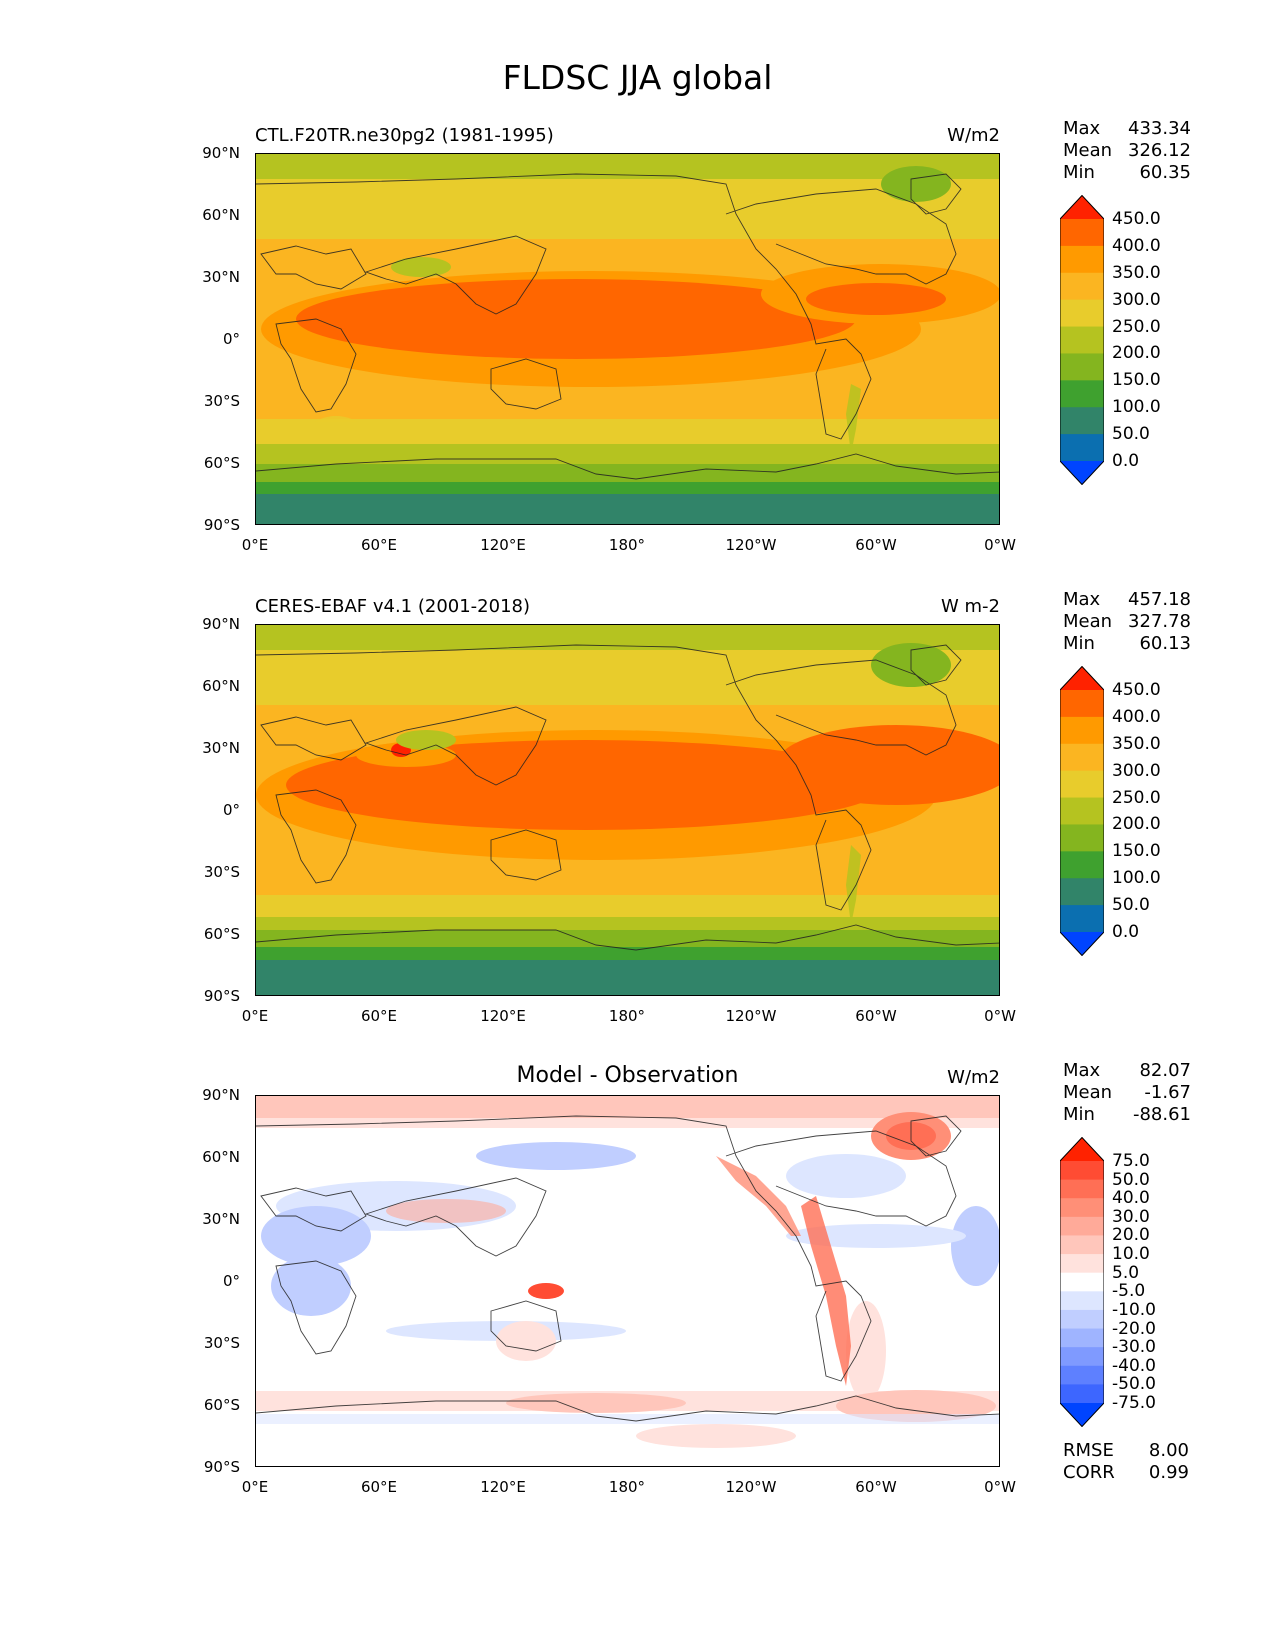  What do you see at coordinates (221, 1405) in the screenshot?
I see `y-tick-label: 60°S` at bounding box center [221, 1405].